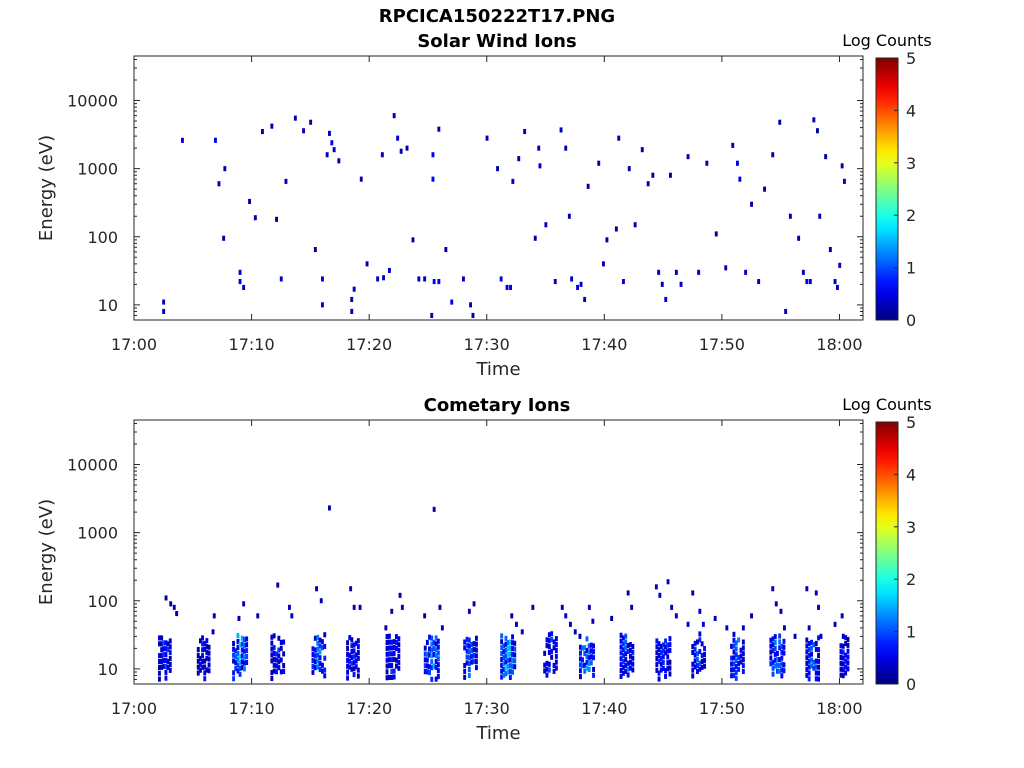 The width and height of the screenshot is (1024, 768). What do you see at coordinates (911, 527) in the screenshot?
I see `panel2-colorbar-tick-label: 3` at bounding box center [911, 527].